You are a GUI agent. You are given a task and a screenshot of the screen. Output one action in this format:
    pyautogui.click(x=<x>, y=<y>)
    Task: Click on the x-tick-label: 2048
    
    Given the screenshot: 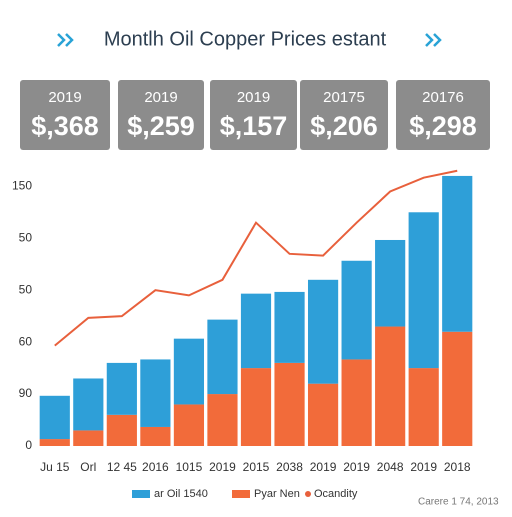 What is the action you would take?
    pyautogui.click(x=390, y=467)
    